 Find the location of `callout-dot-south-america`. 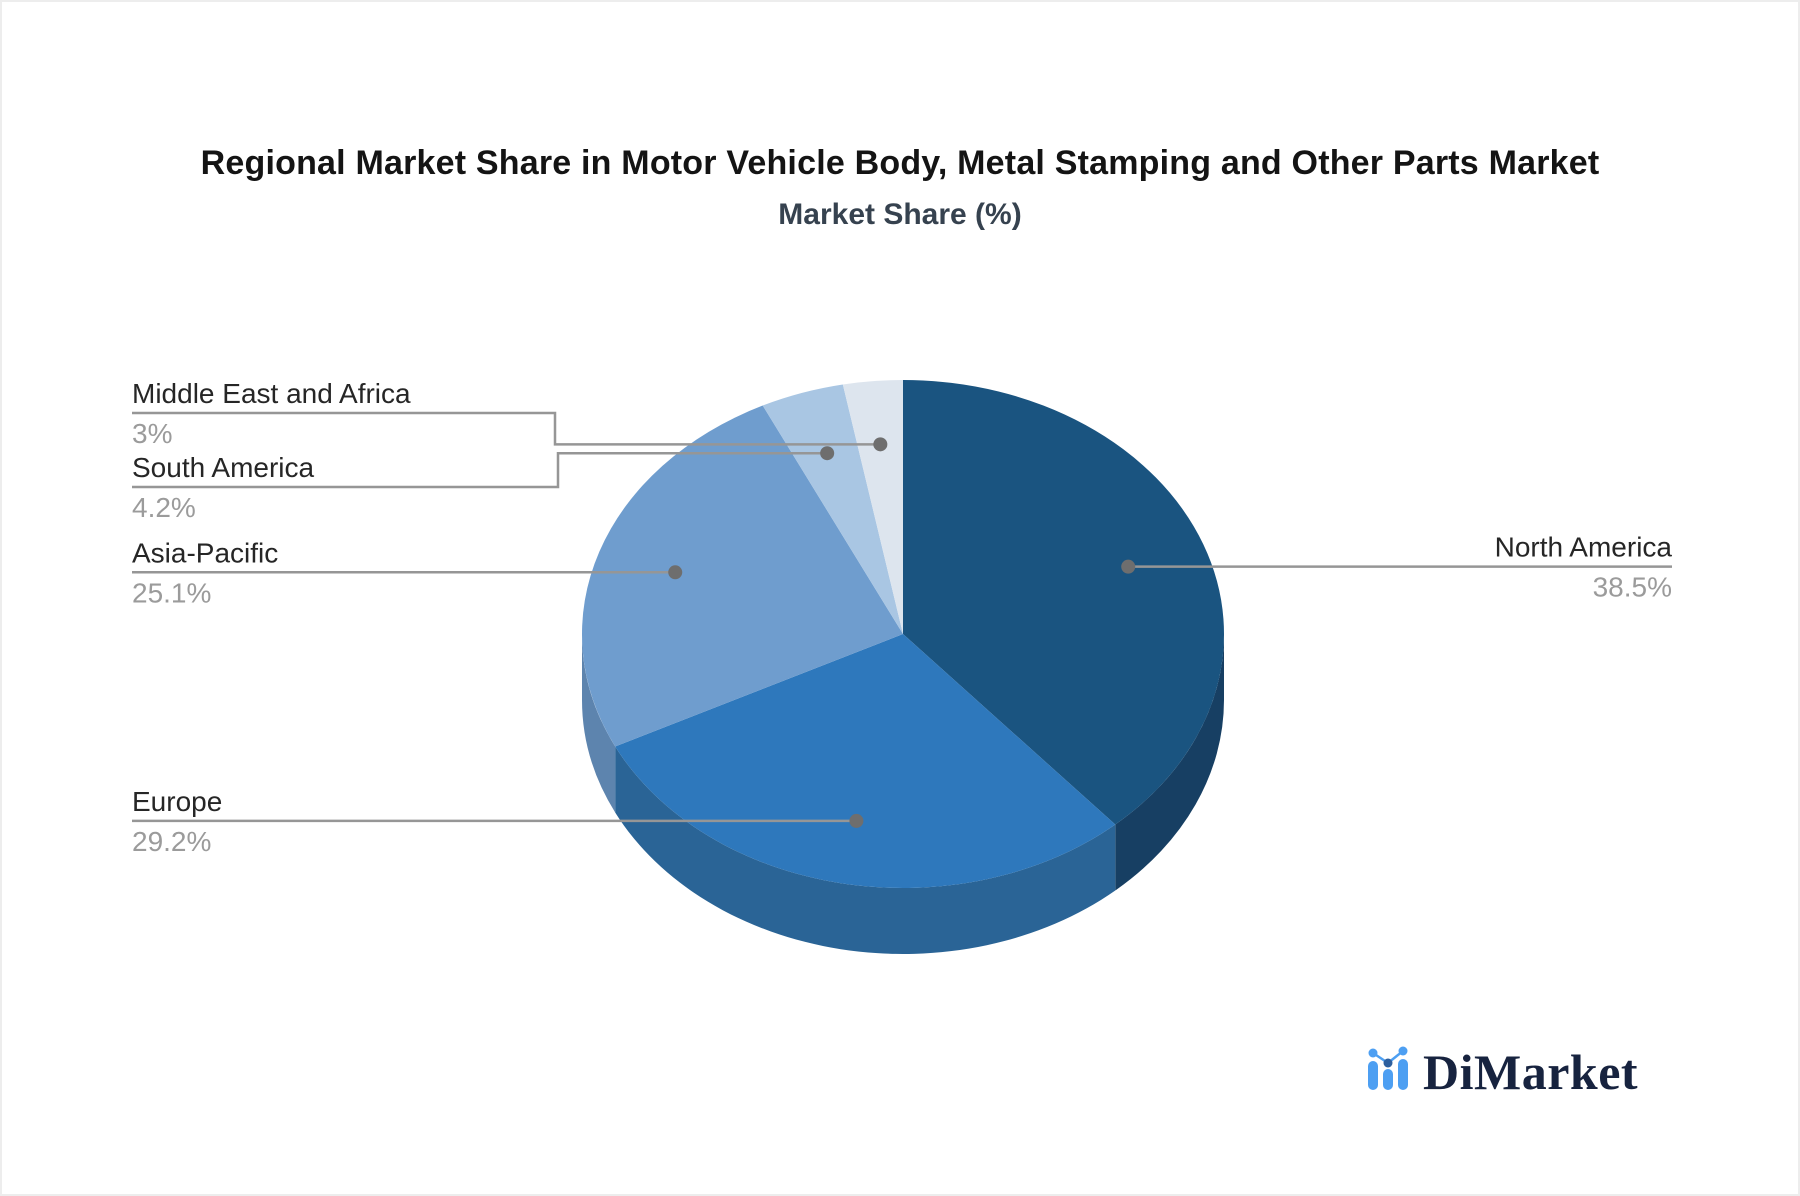

callout-dot-south-america is located at coordinates (827, 453).